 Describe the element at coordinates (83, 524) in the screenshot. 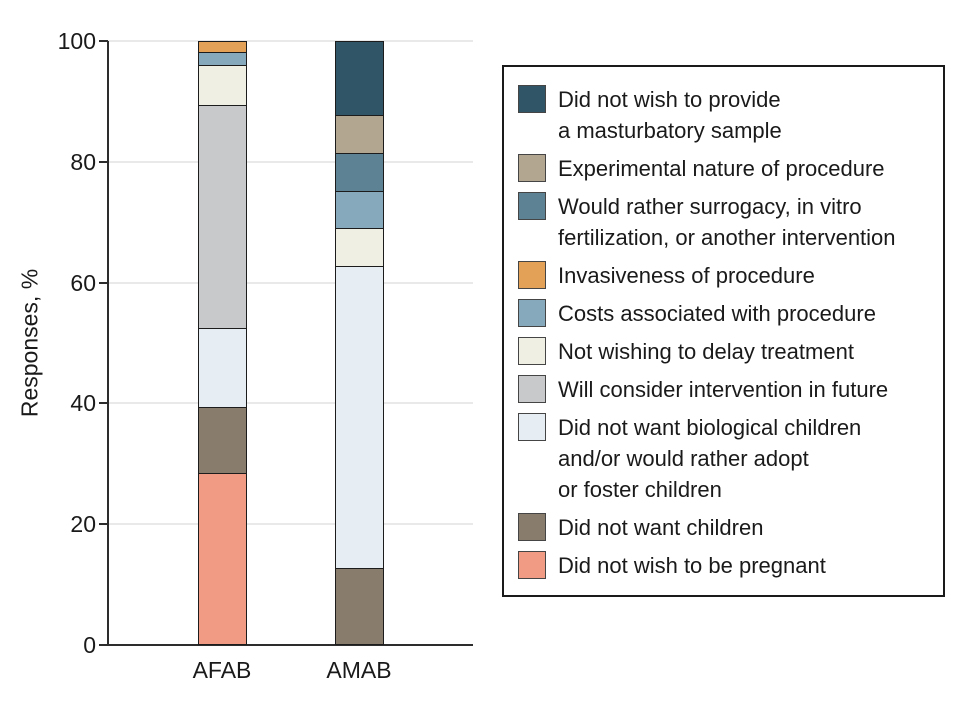

I see `y-tick-label: 20` at that location.